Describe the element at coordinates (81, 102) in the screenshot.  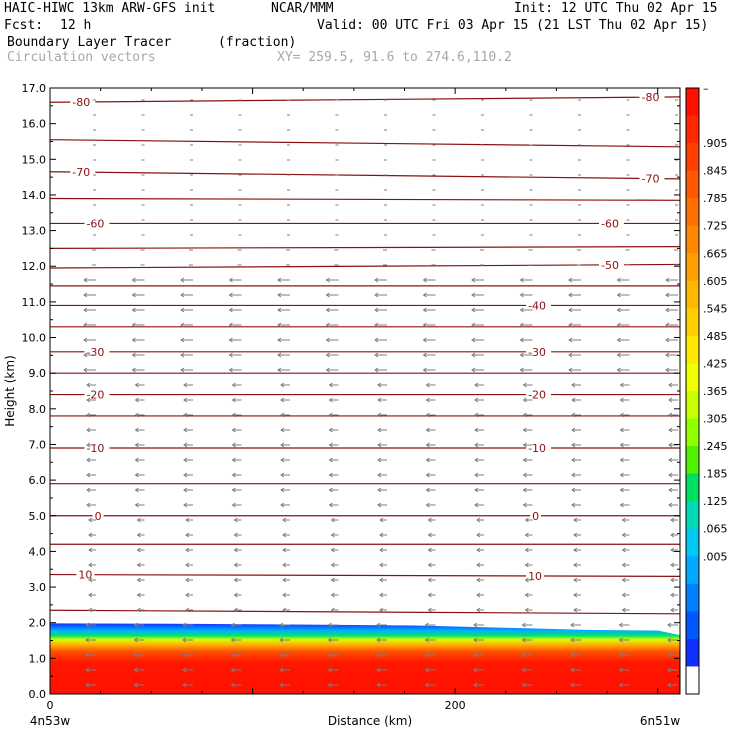
I see `contour-label: -80` at that location.